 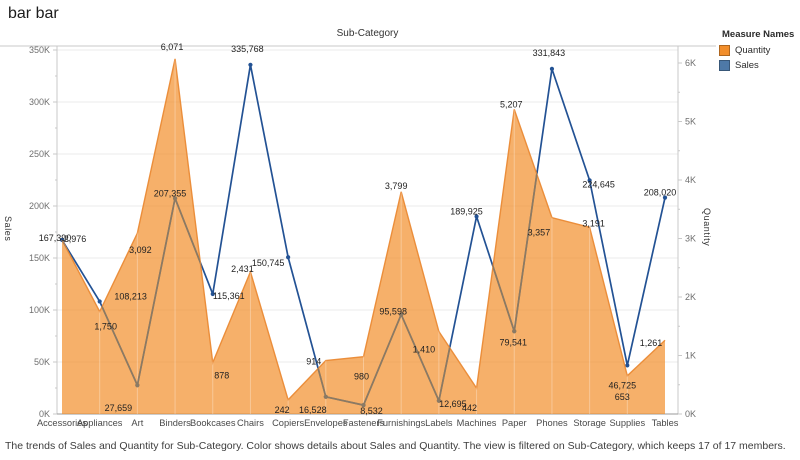 What do you see at coordinates (119, 408) in the screenshot?
I see `sales-data-label: 27,659` at bounding box center [119, 408].